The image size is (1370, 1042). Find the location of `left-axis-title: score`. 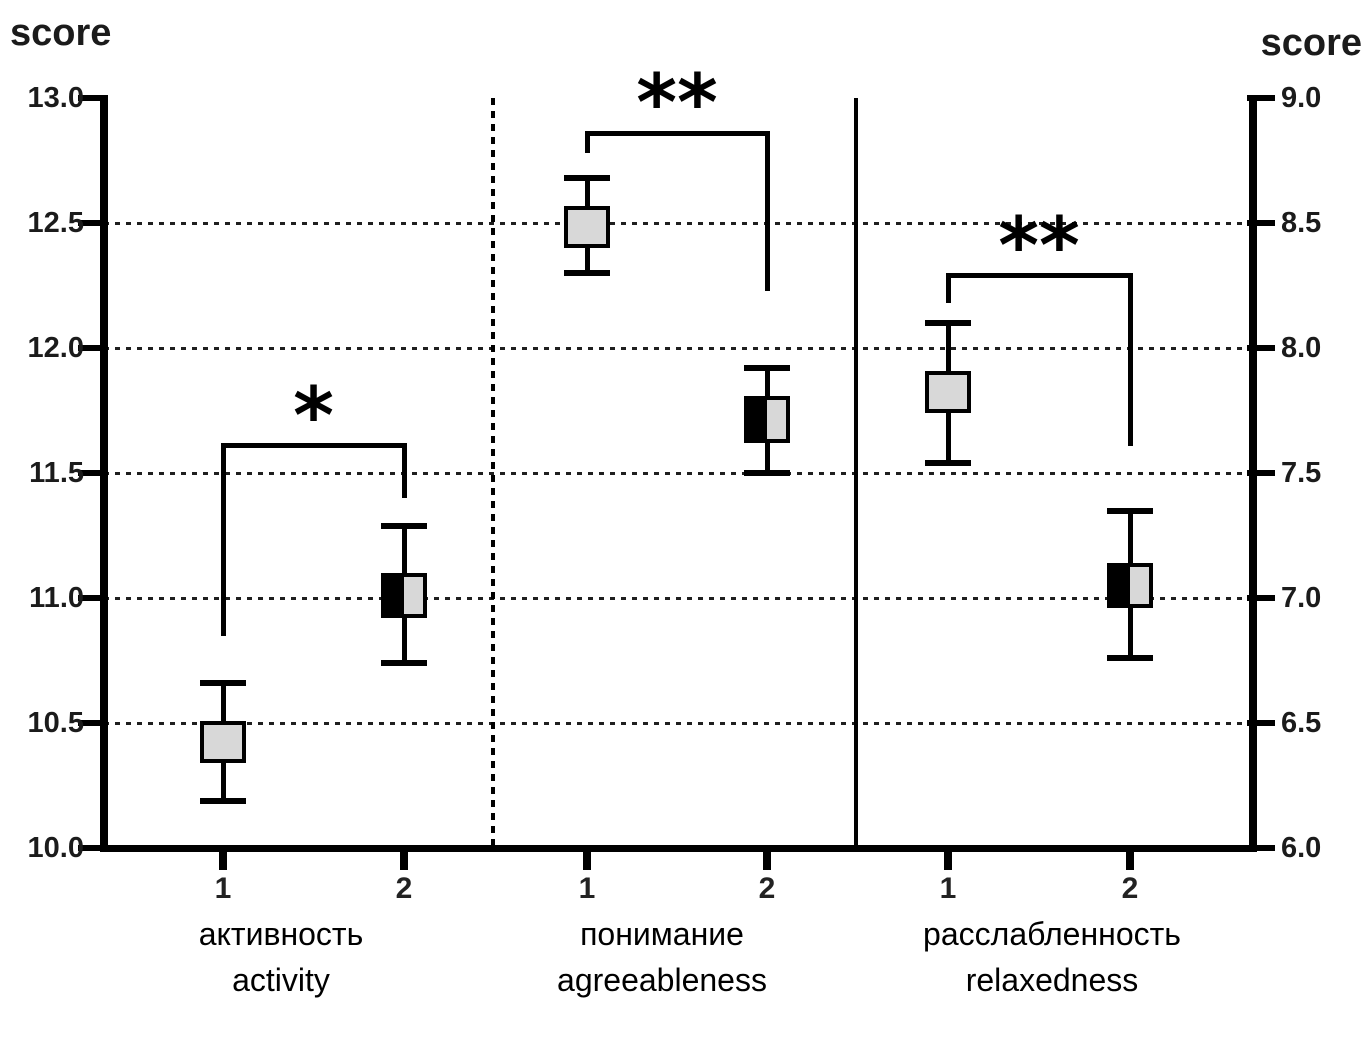

left-axis-title: score is located at coordinates (61, 33).